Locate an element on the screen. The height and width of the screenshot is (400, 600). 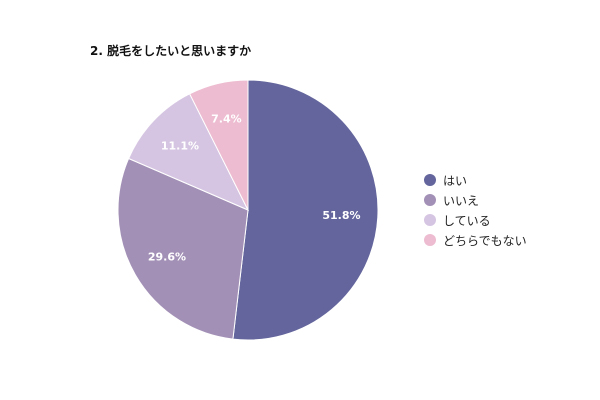
legend-label-dochirademonai: どちらでもない is located at coordinates (485, 240).